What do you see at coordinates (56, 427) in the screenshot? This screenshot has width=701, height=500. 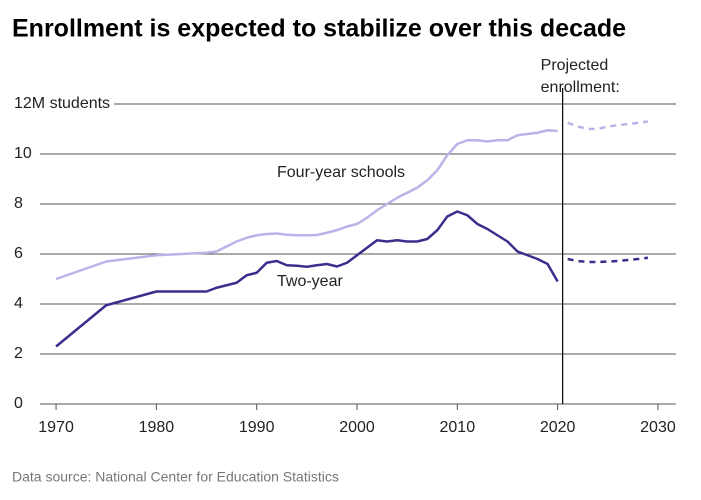 I see `x-tick-label: 1970` at bounding box center [56, 427].